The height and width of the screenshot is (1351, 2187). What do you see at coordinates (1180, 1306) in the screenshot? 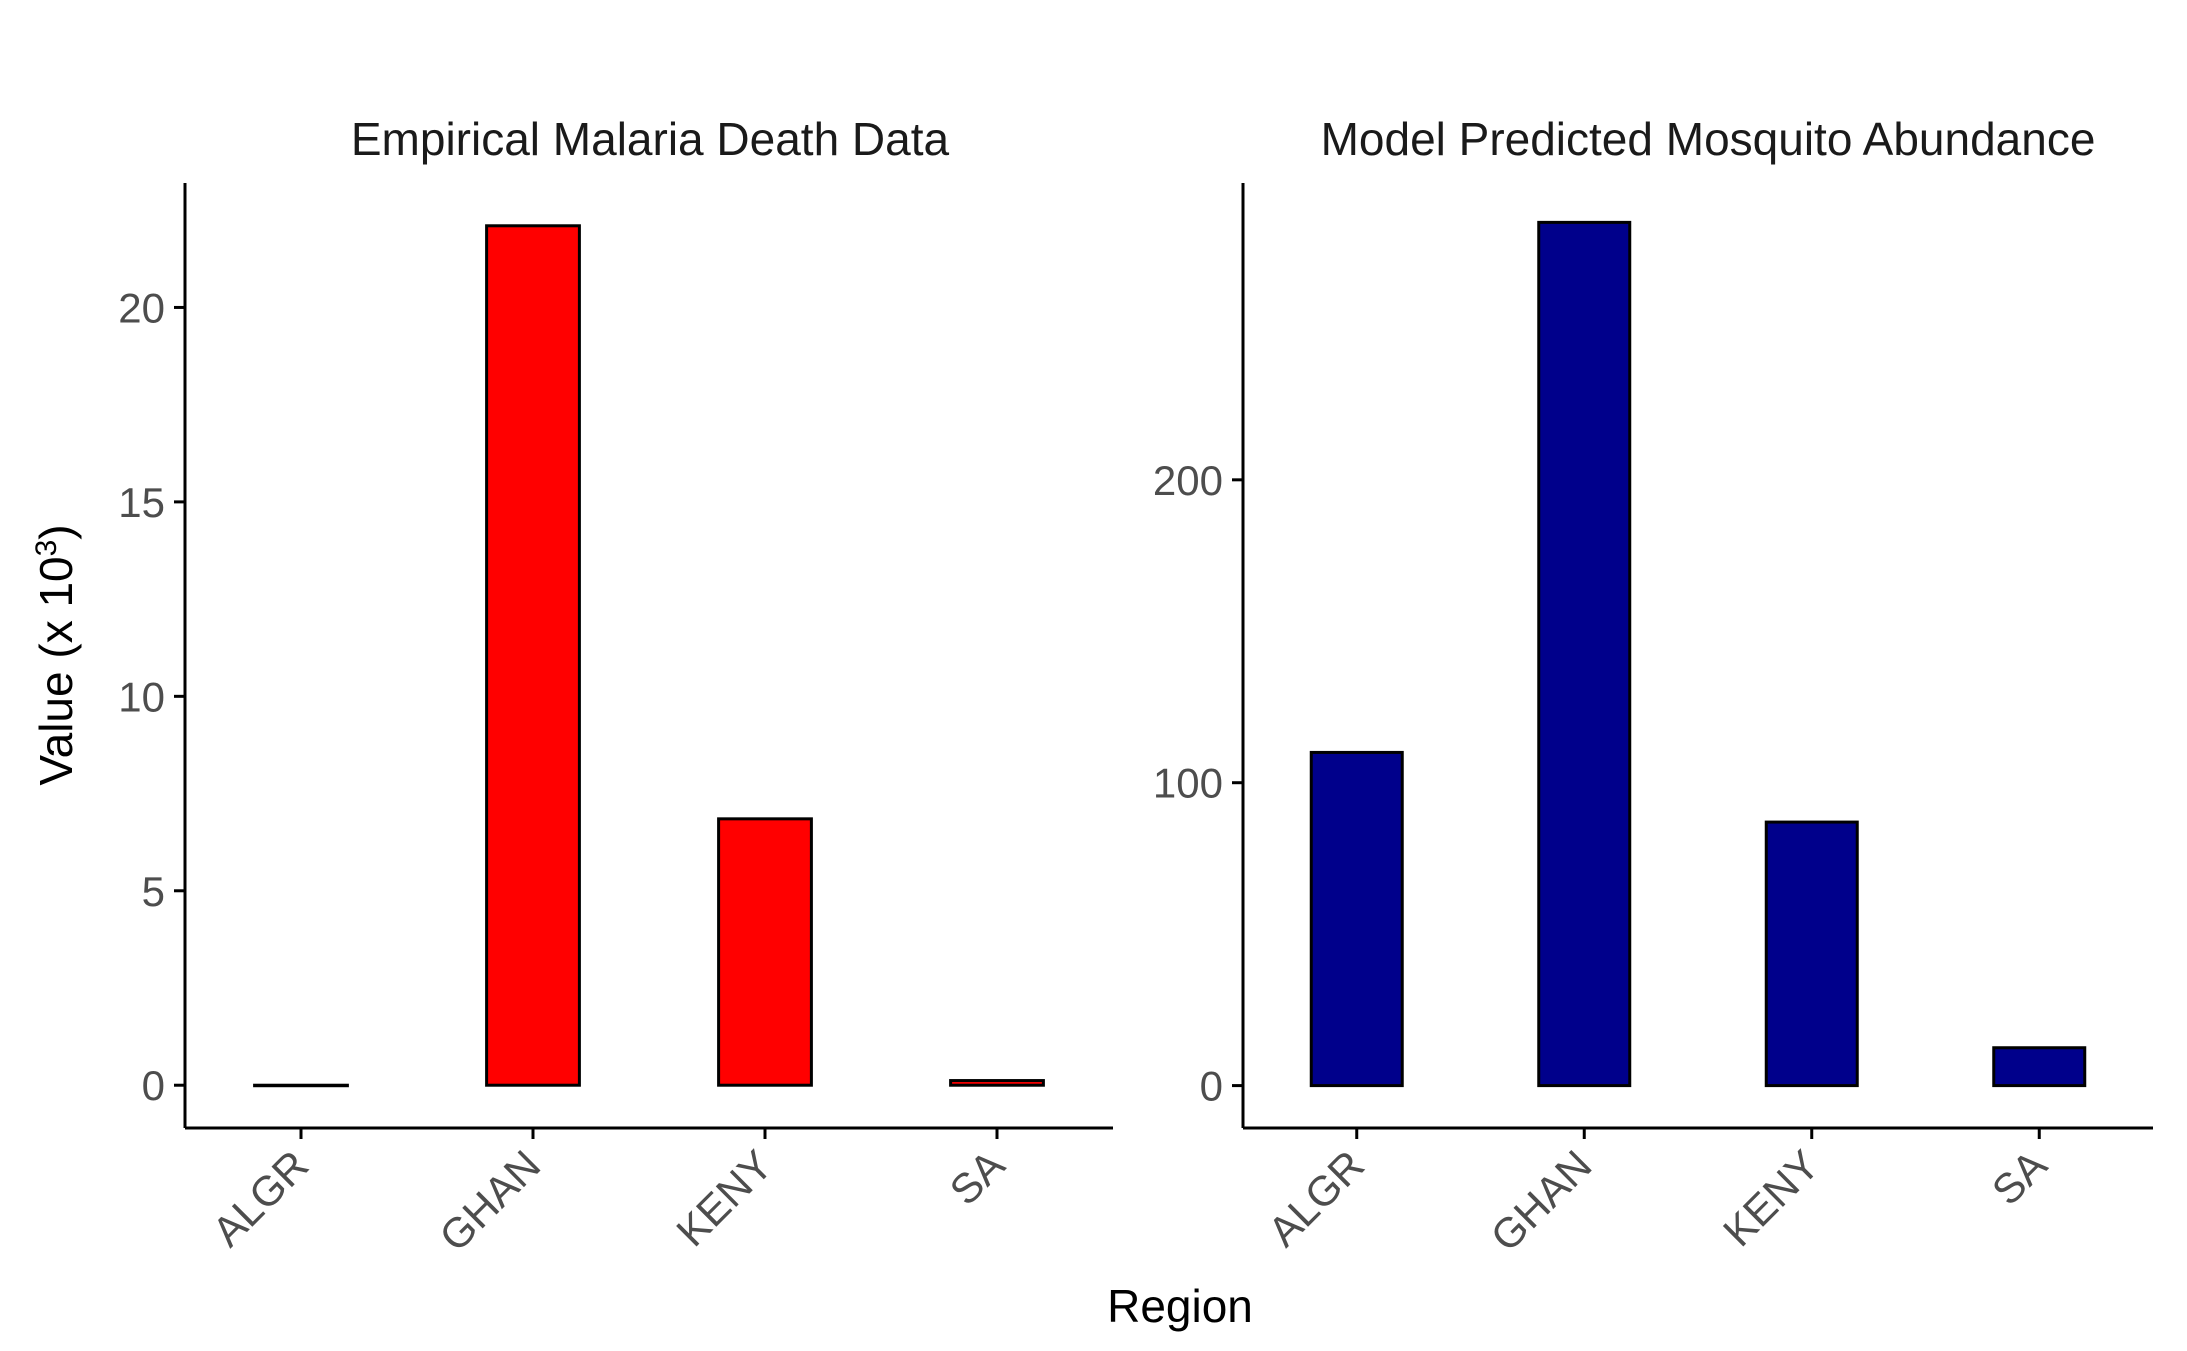
I see `x-axis-title: Region` at bounding box center [1180, 1306].